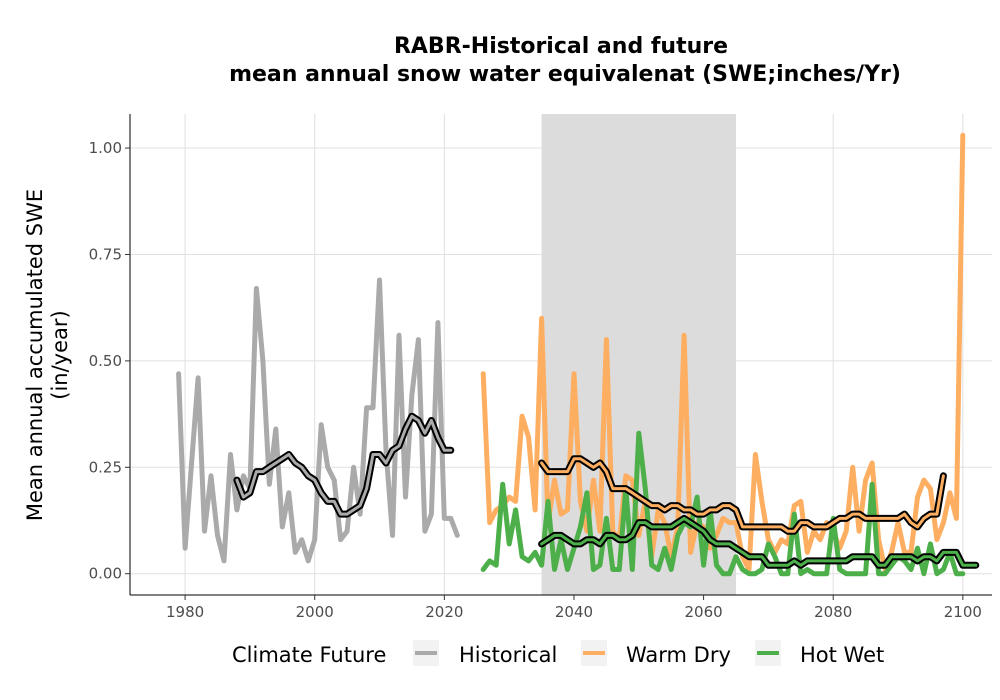  I want to click on smooth-line-hot-wet, so click(759, 541).